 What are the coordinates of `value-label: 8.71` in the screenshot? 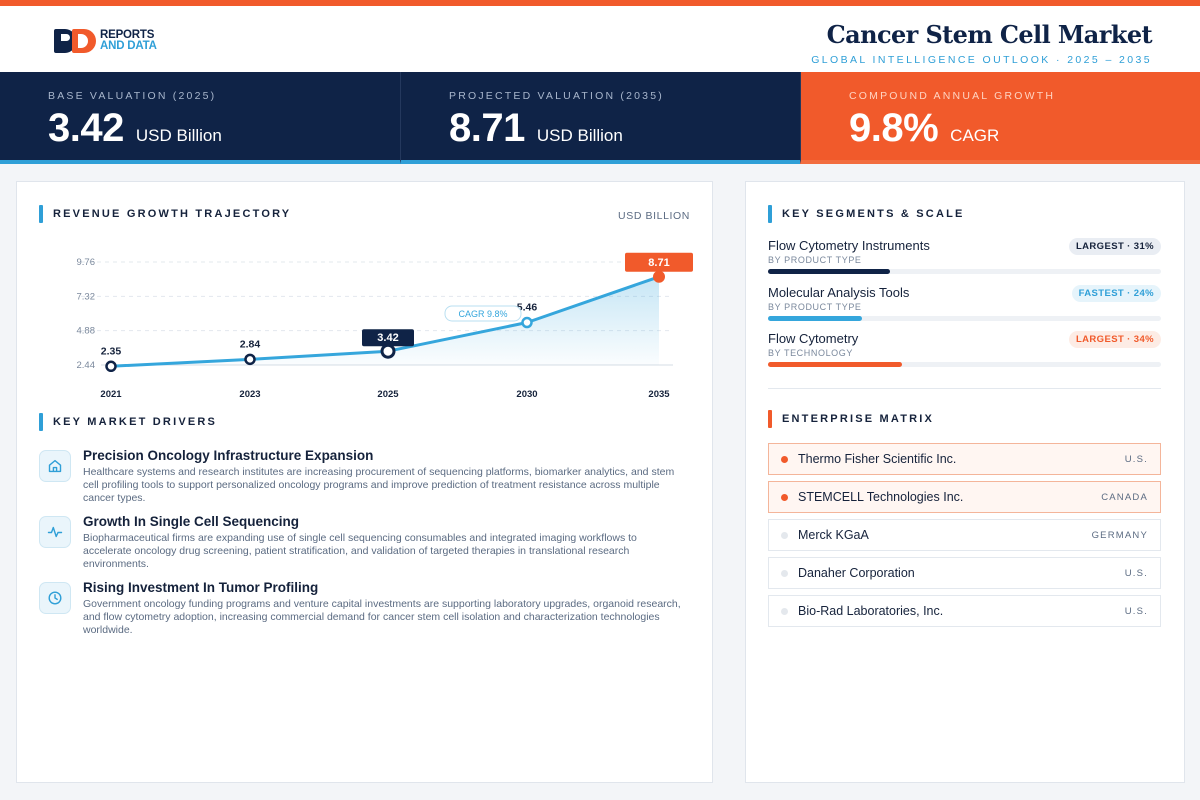 It's located at (658, 263).